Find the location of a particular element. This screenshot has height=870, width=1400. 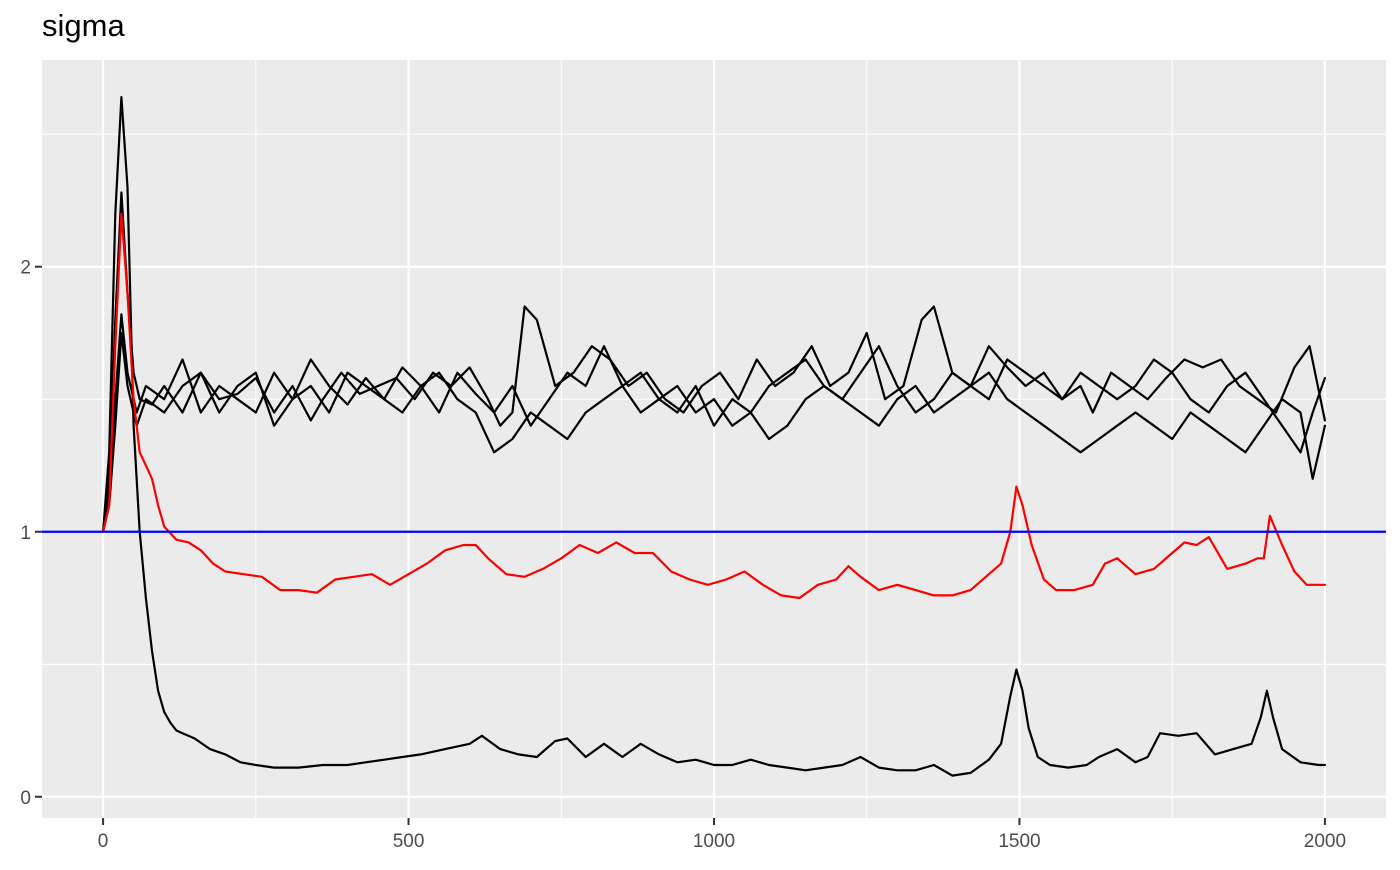

x-tick-label: 0 is located at coordinates (103, 841).